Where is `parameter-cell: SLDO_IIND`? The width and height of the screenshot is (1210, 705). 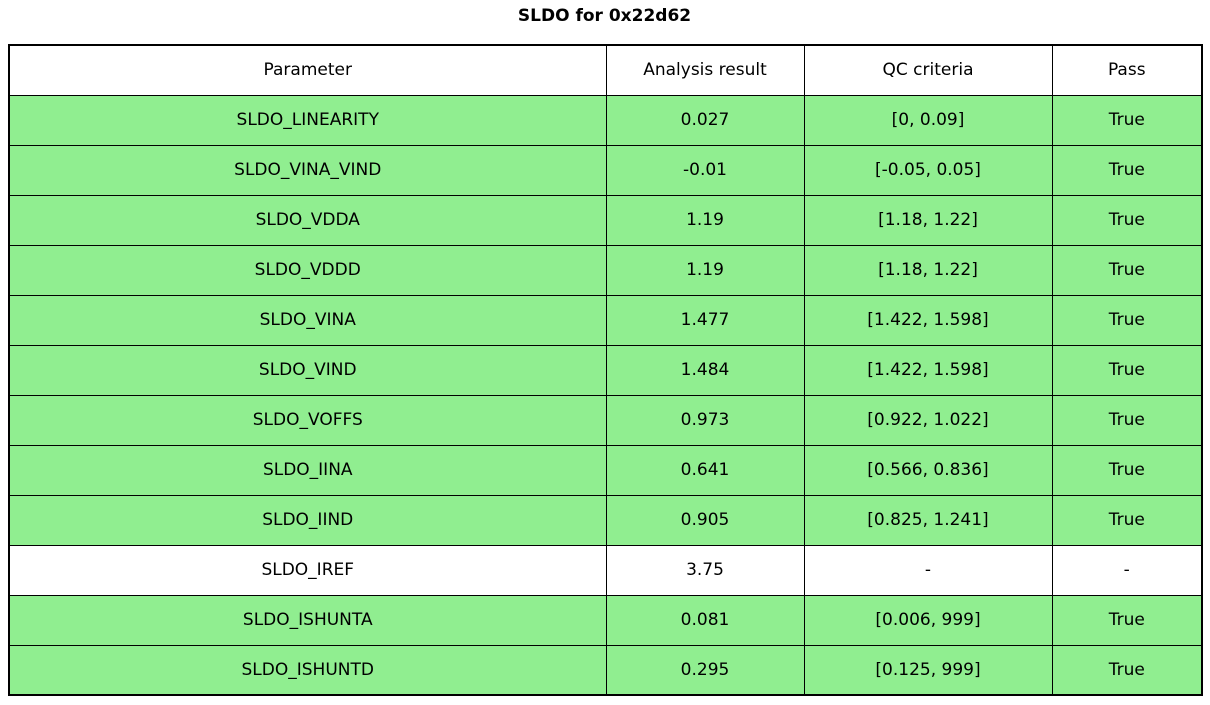
parameter-cell: SLDO_IIND is located at coordinates (307, 520).